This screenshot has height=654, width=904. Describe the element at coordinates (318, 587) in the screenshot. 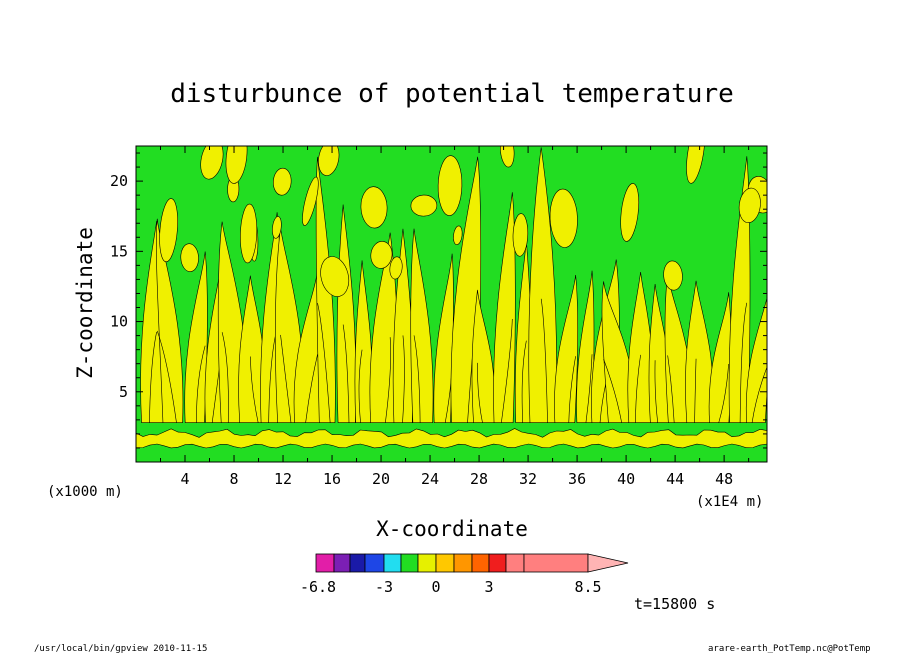

I see `colorbar-label: -6.8` at that location.